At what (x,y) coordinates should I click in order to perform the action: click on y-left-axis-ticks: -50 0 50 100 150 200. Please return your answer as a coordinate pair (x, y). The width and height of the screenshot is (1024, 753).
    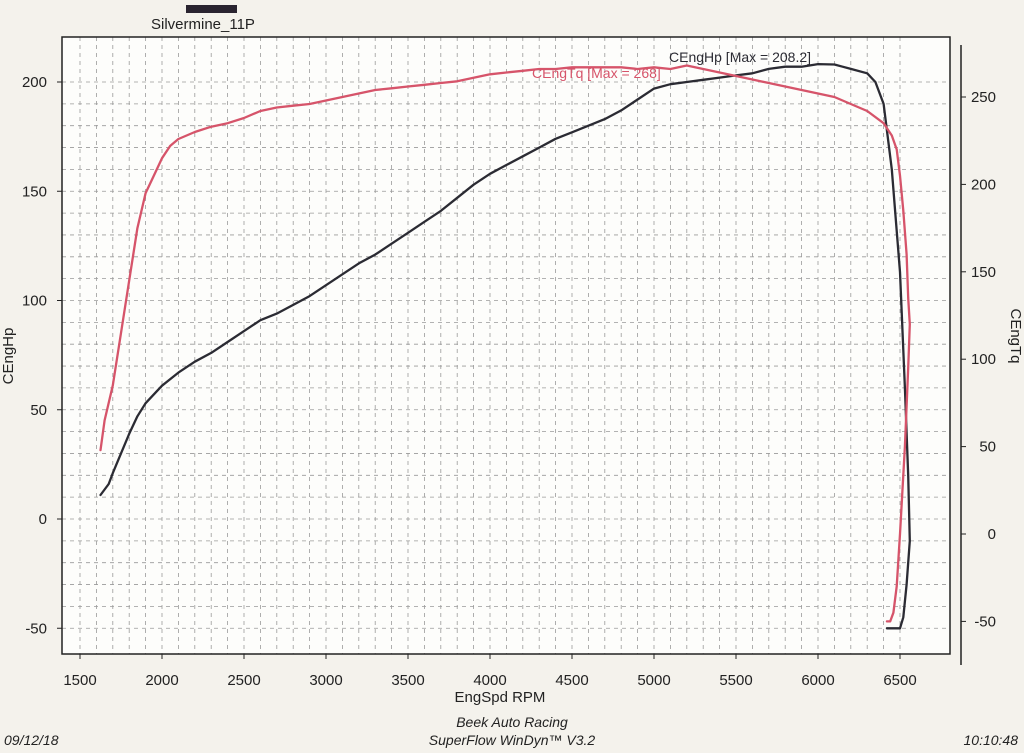
    Looking at the image, I should click on (42, 355).